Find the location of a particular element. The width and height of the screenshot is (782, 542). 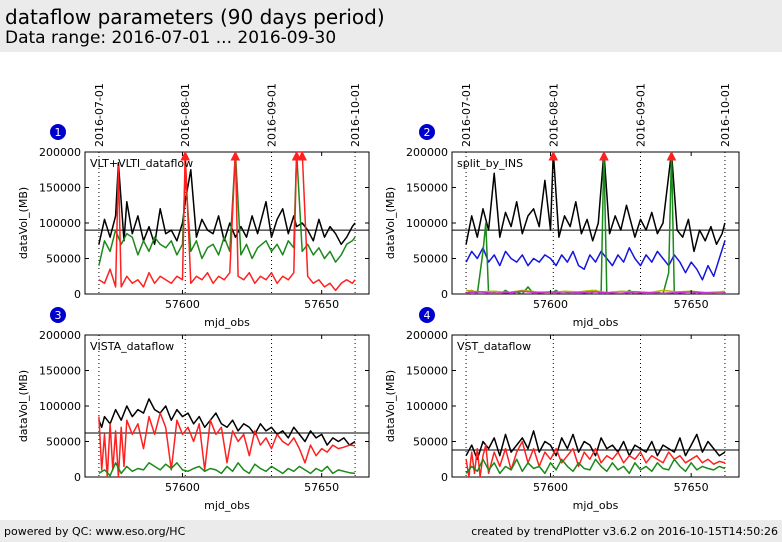

powered-by-prefix: powered by QC: is located at coordinates (50, 531).